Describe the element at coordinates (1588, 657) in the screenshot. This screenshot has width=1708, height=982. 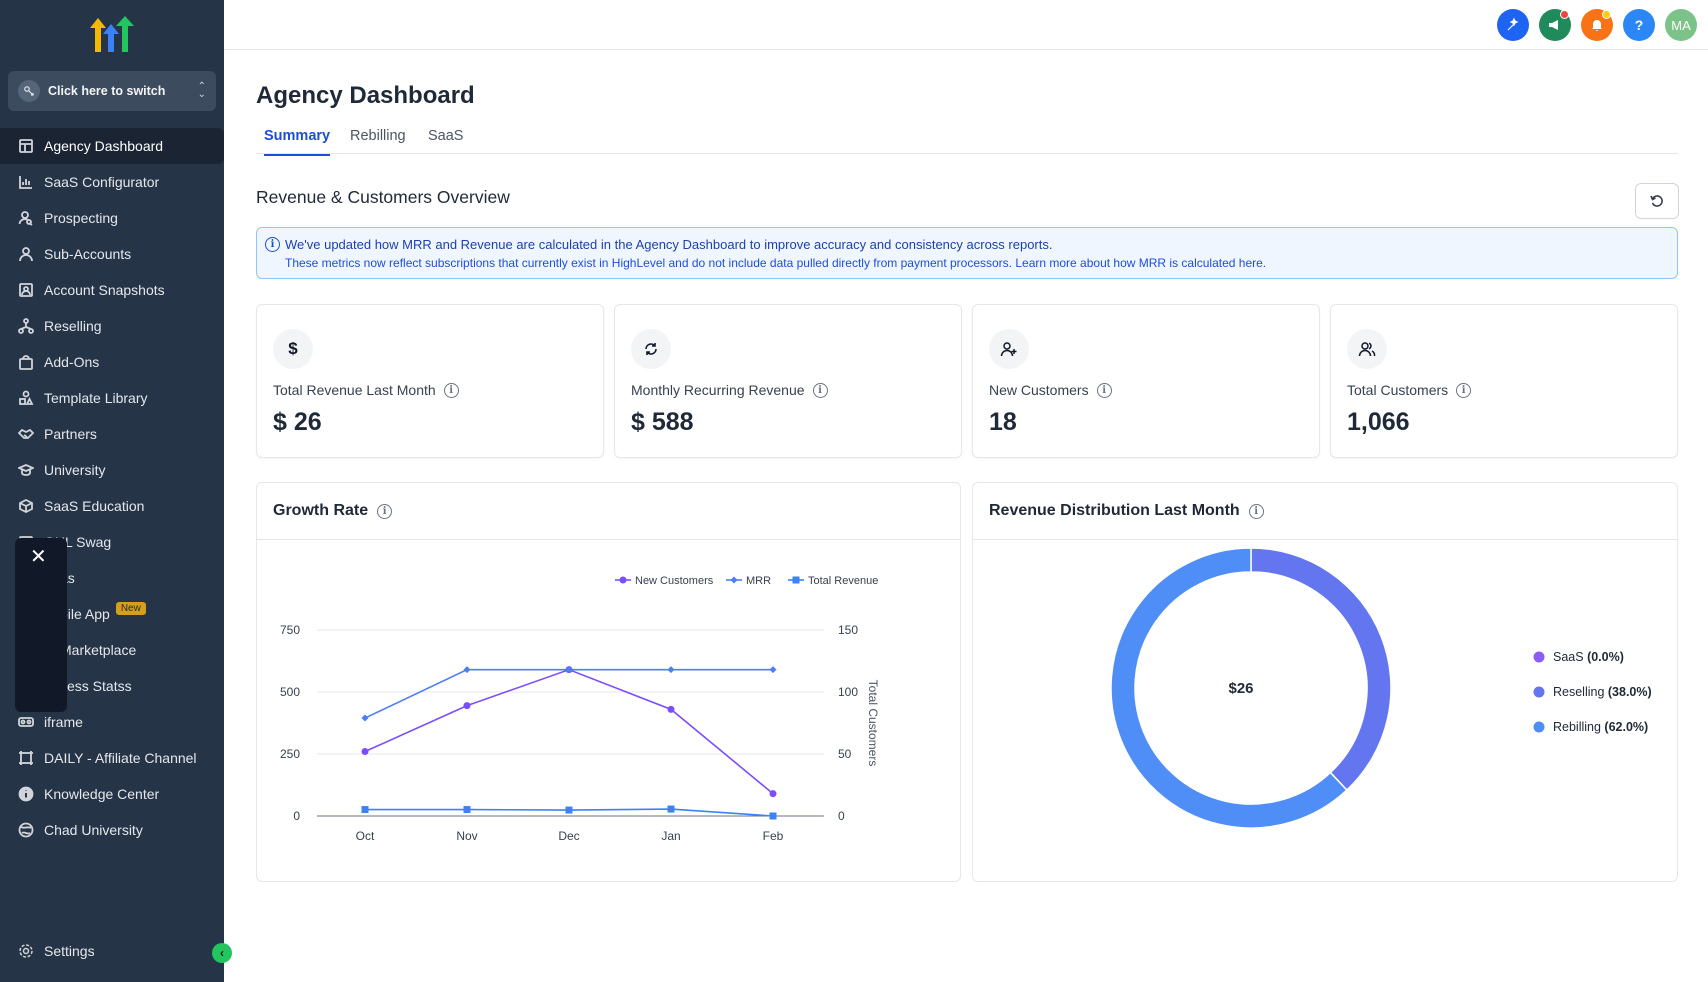
I see `legend-label: SaaS (0.0%)` at that location.